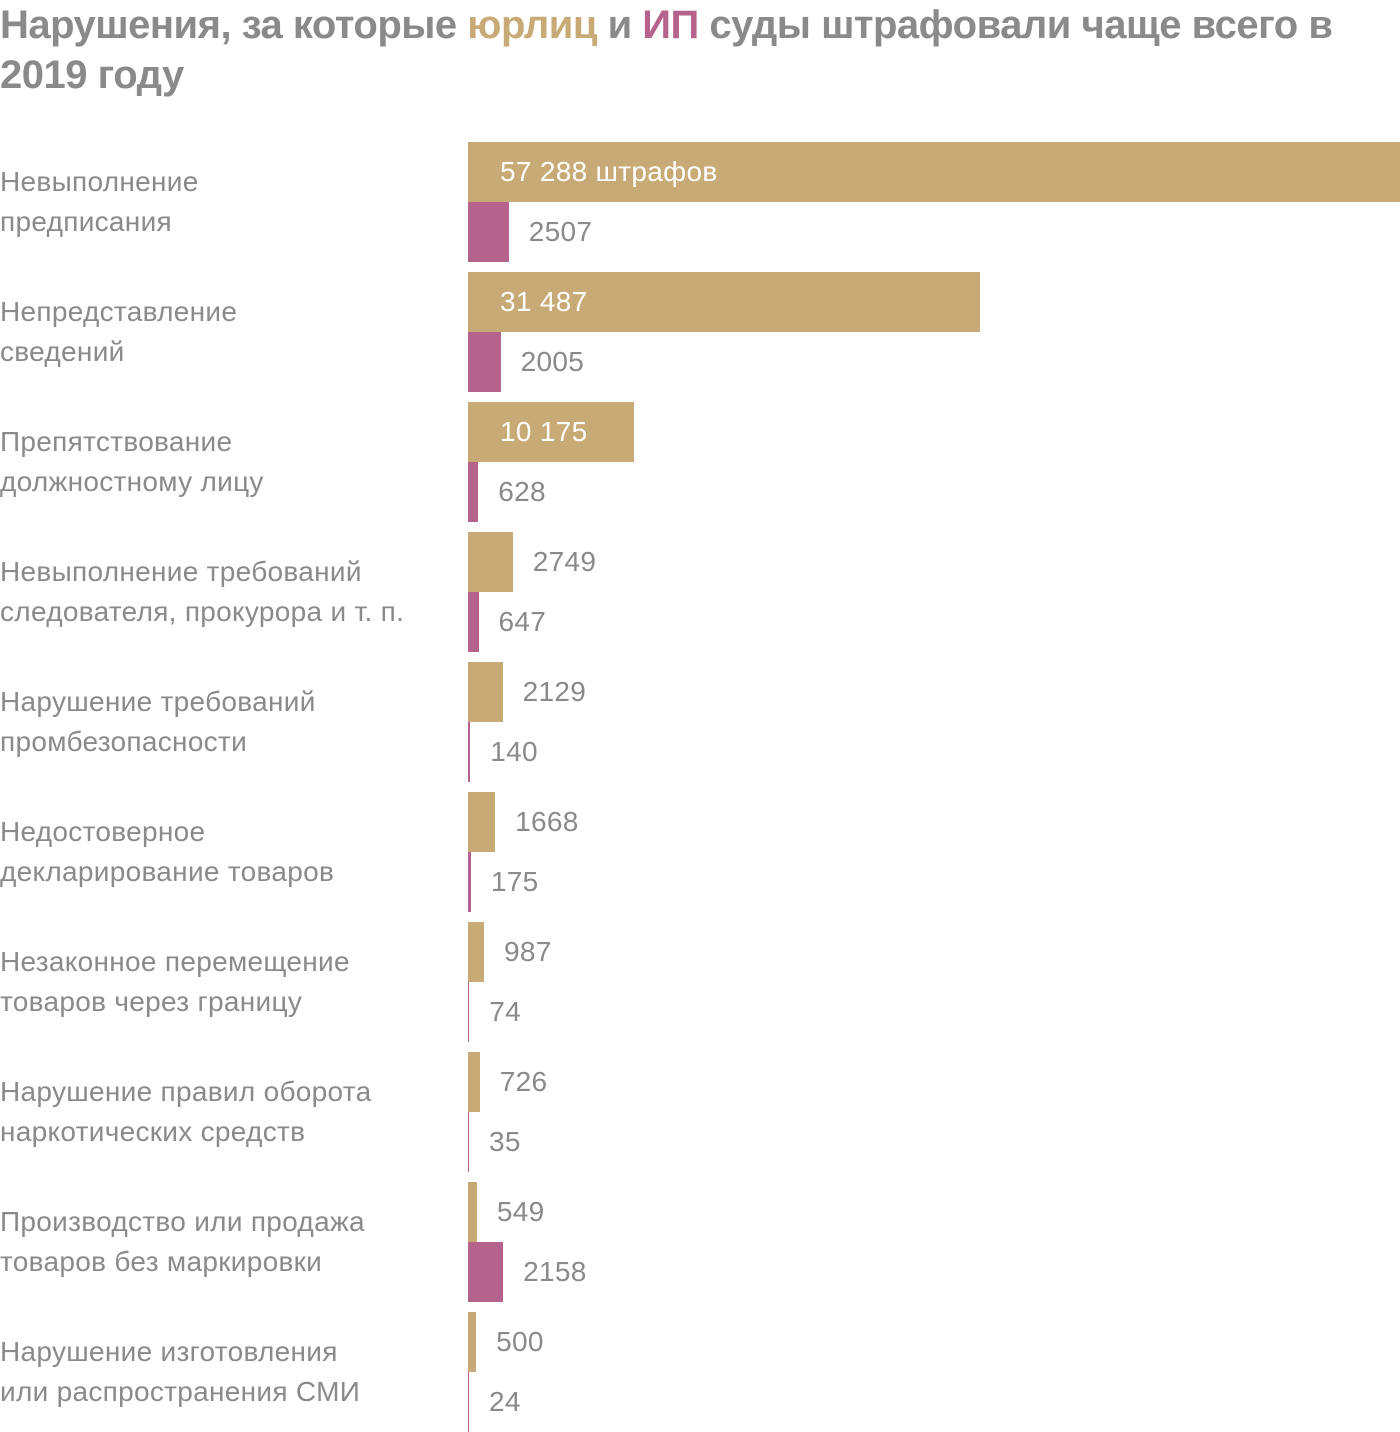 The height and width of the screenshot is (1432, 1400). What do you see at coordinates (514, 751) in the screenshot?
I see `value-label-ip: 140` at bounding box center [514, 751].